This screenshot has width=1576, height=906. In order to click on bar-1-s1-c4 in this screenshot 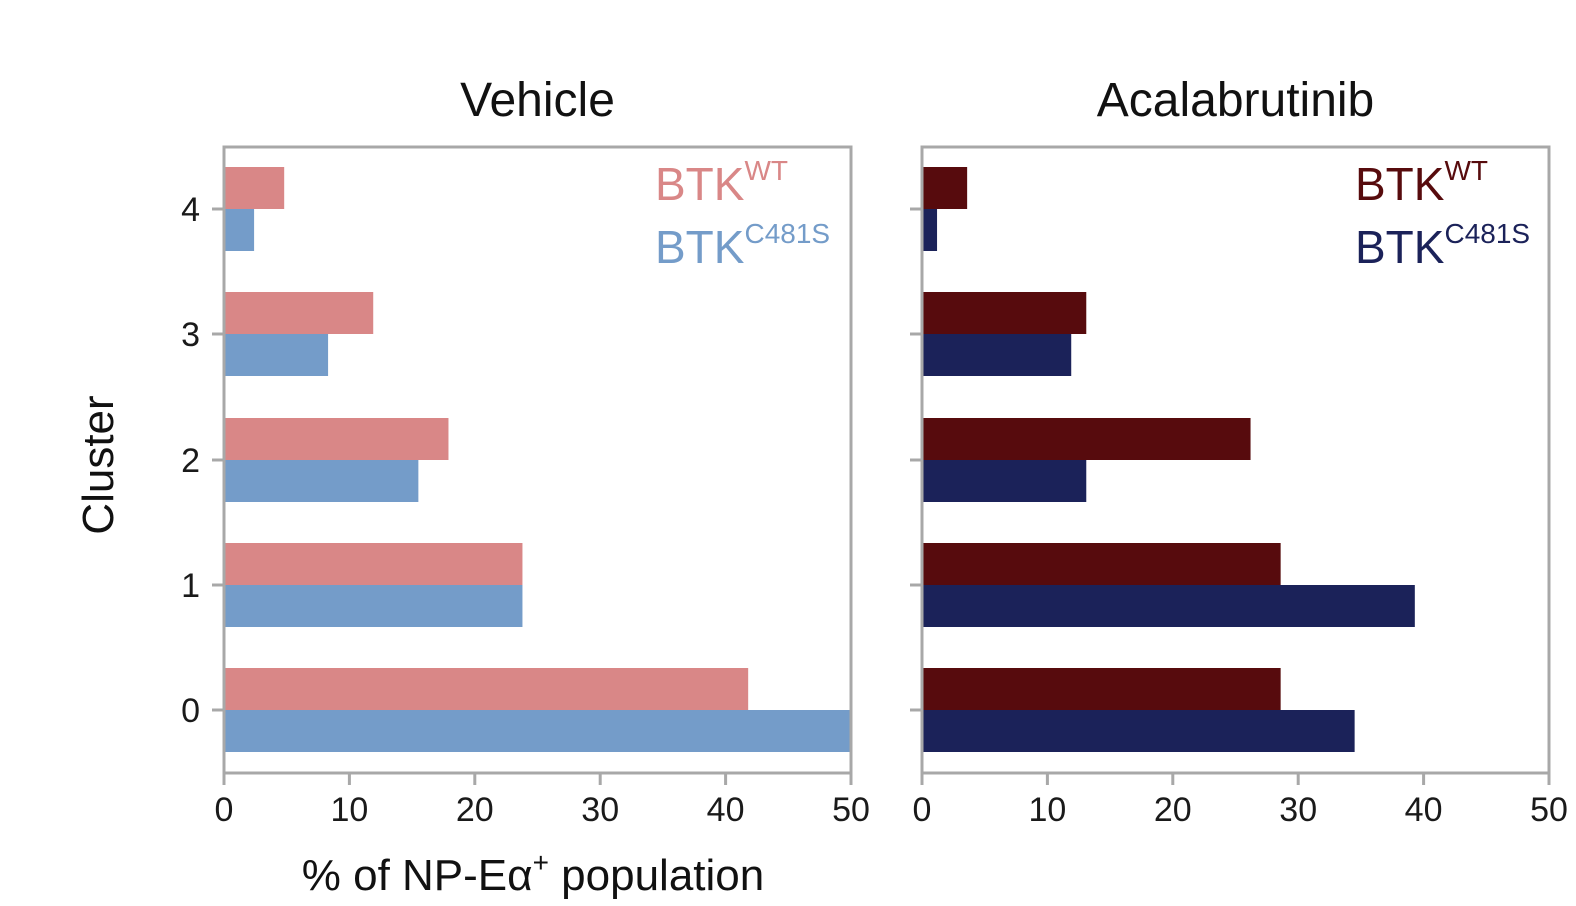, I will do `click(930, 230)`.